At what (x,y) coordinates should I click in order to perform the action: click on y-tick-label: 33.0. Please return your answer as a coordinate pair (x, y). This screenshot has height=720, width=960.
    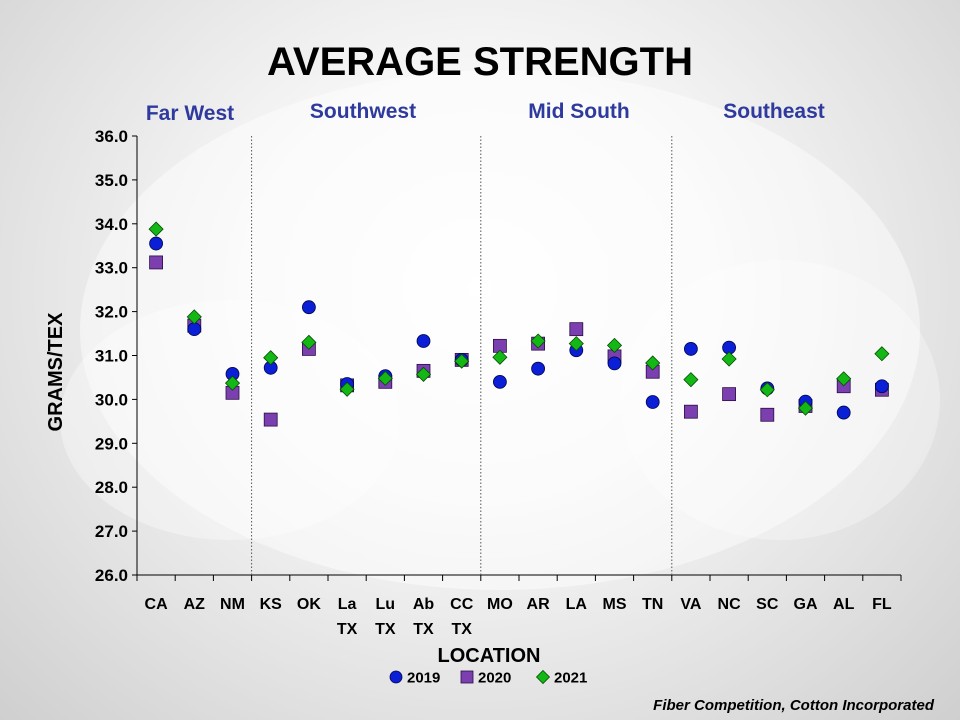
    Looking at the image, I should click on (111, 268).